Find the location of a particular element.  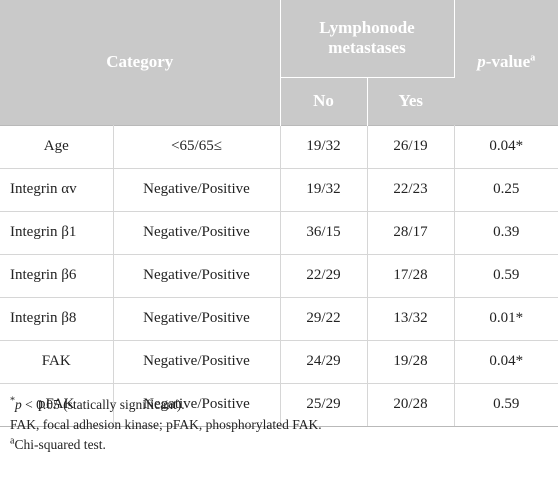

row-name: pFAK is located at coordinates (57, 405).